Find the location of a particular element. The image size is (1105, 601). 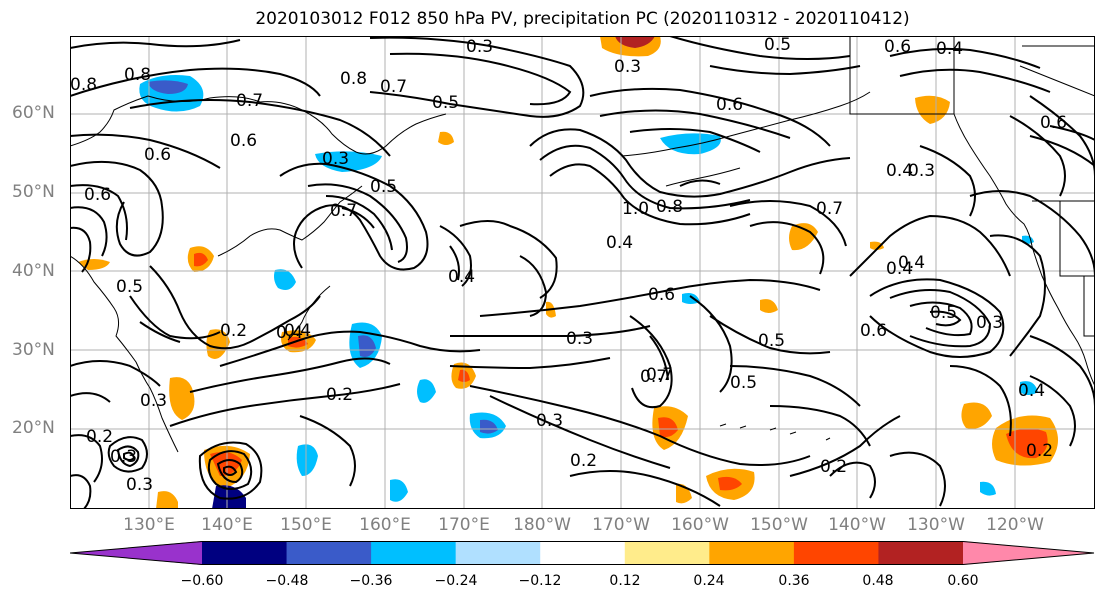

contour-label: 0.8 is located at coordinates (137, 75).